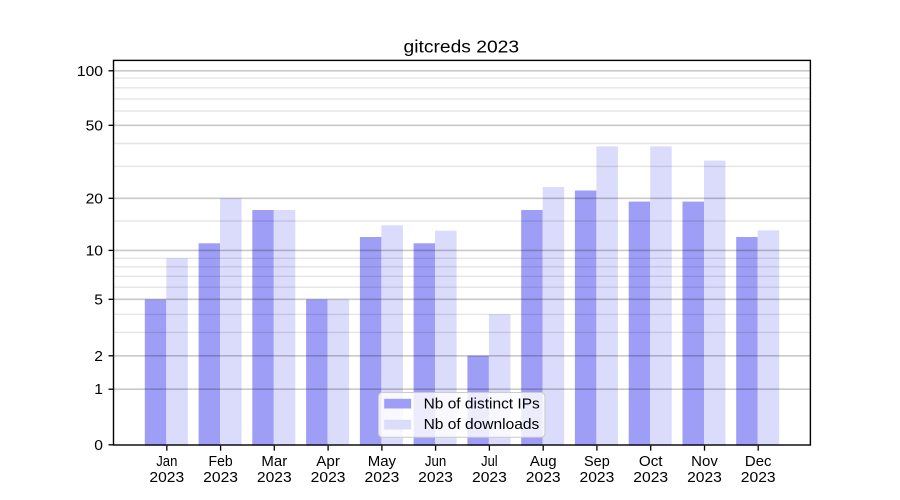 The height and width of the screenshot is (500, 900). I want to click on svg-text: 2, so click(98, 357).